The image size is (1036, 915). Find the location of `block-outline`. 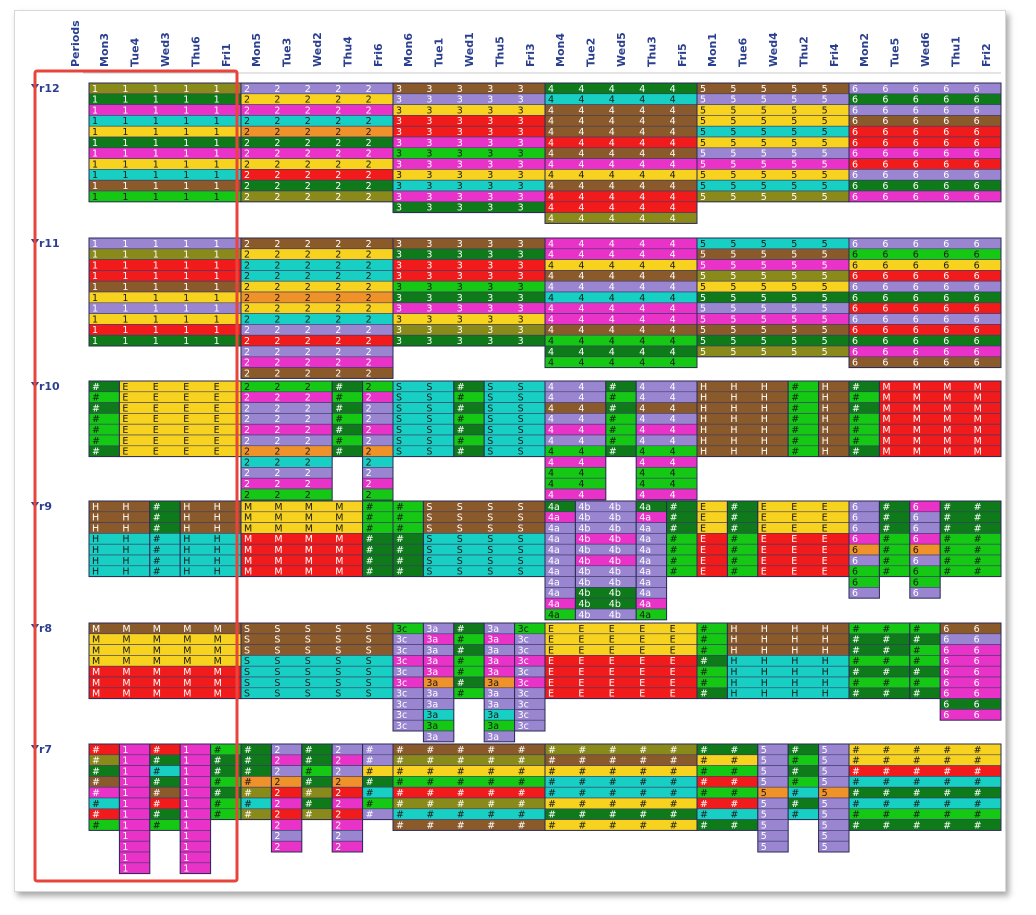

block-outline is located at coordinates (970, 671).